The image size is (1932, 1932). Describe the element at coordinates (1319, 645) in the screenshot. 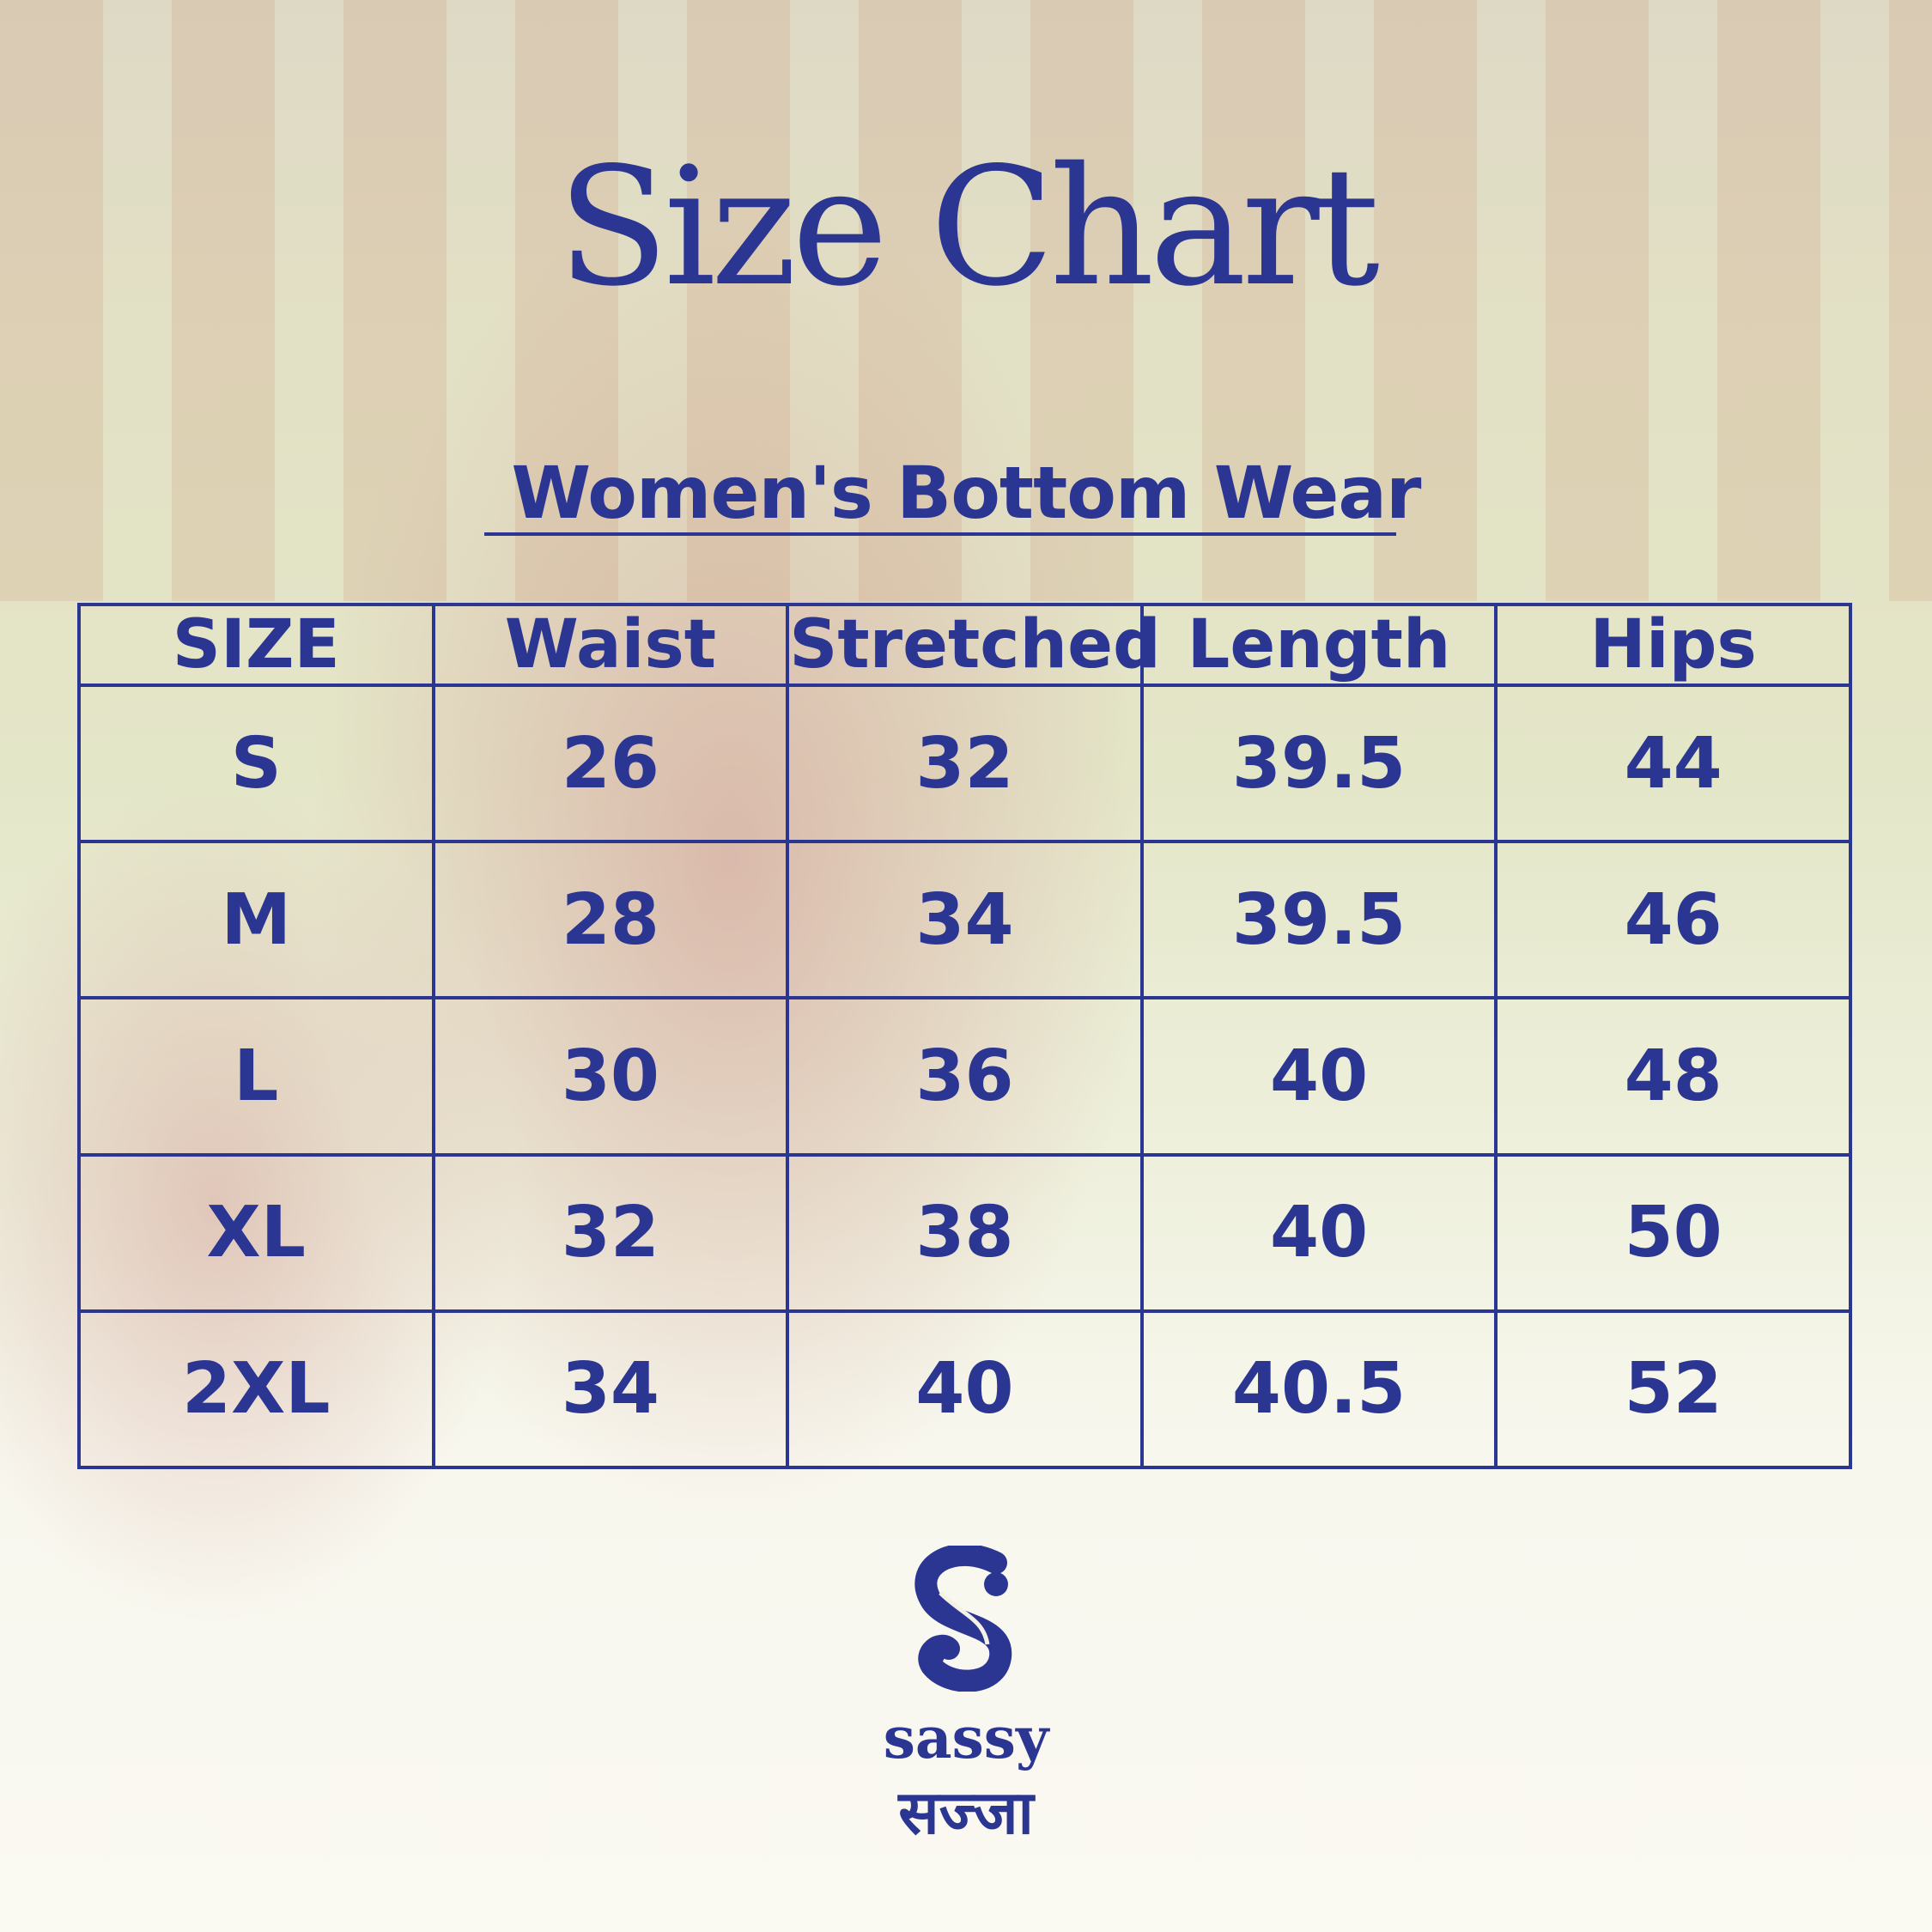

I see `column-header-length: Length` at that location.